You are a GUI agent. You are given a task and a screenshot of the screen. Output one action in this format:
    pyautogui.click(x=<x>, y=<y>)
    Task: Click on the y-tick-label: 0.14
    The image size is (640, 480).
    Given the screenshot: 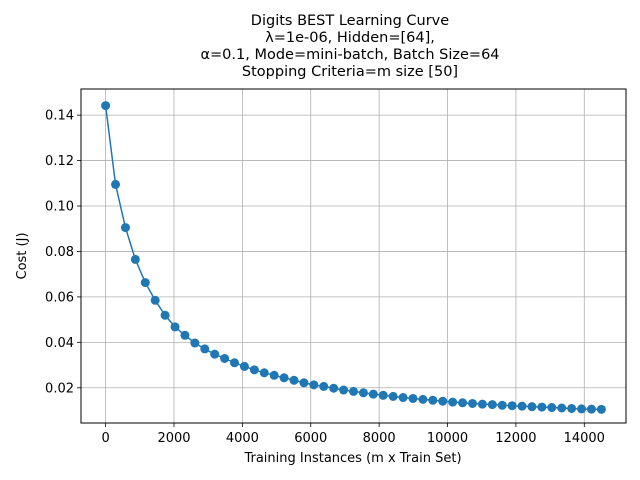 What is the action you would take?
    pyautogui.click(x=59, y=116)
    